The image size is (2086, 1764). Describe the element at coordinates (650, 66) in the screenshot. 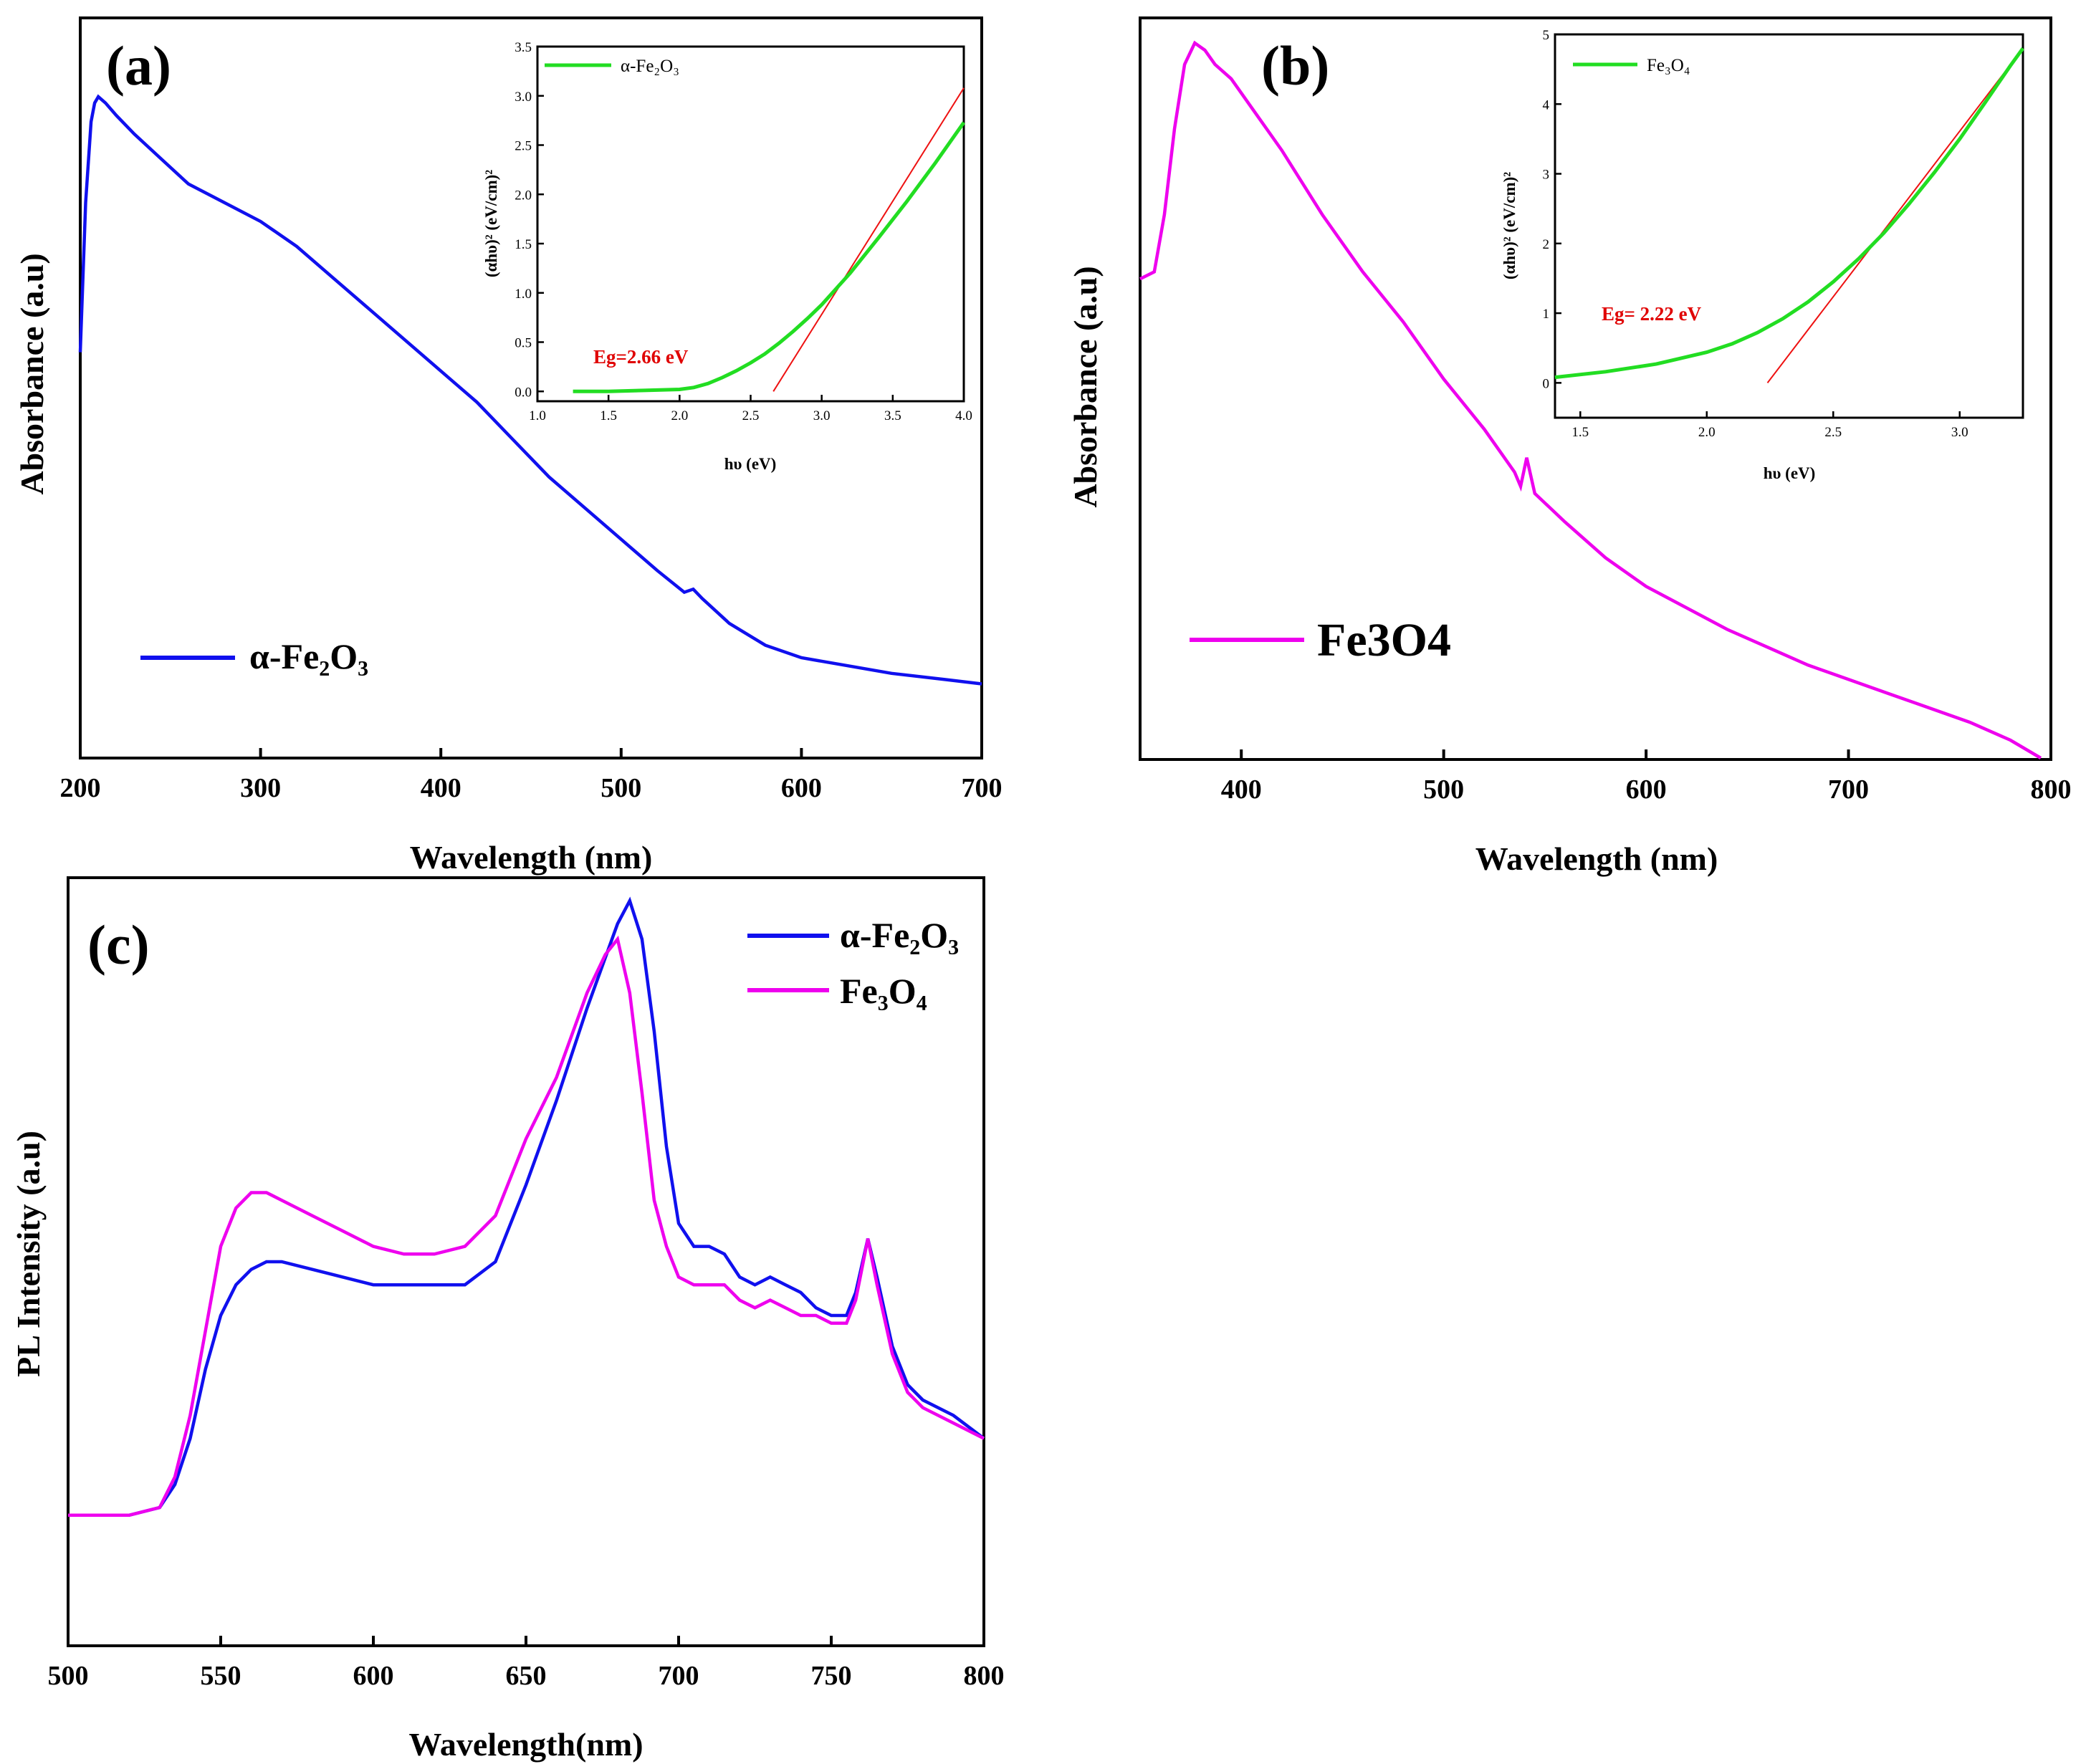

I see `inset-a-legend-label: α-Fe₂O₃` at that location.